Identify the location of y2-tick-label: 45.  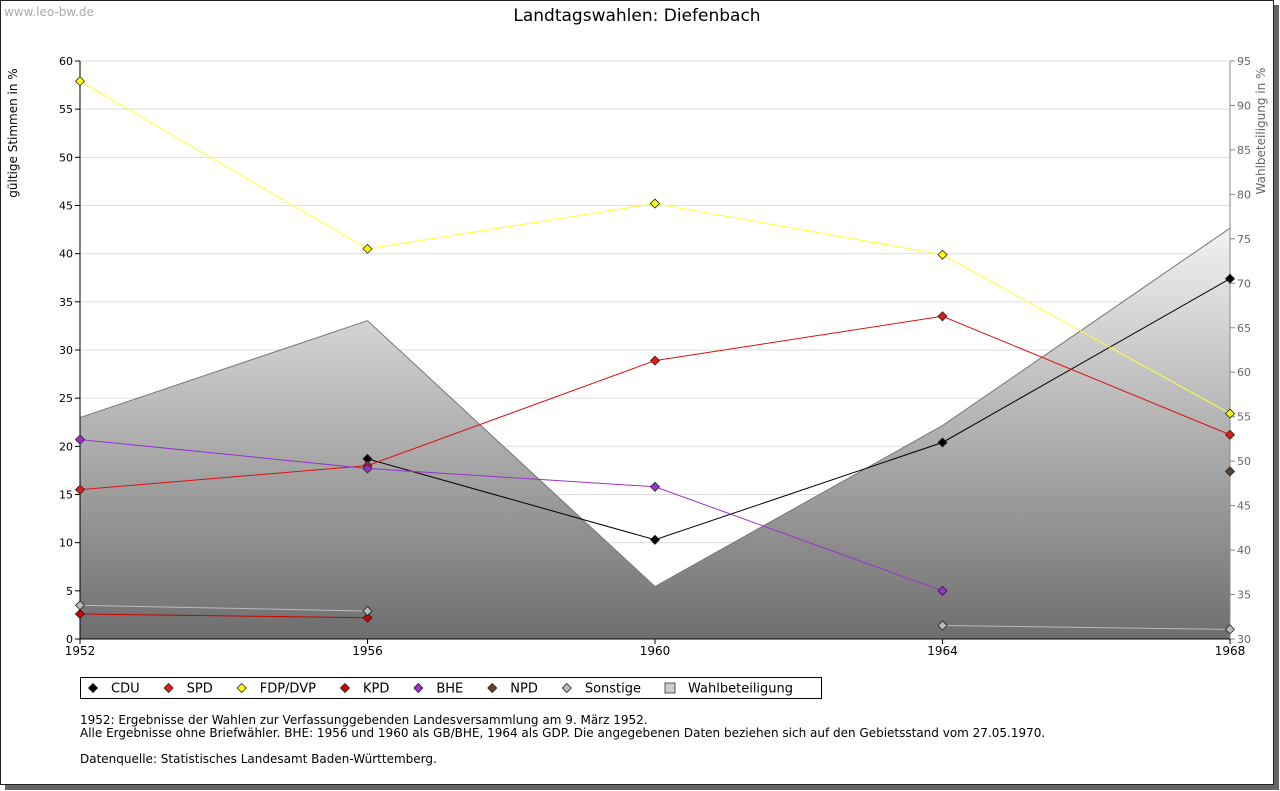
(1244, 506).